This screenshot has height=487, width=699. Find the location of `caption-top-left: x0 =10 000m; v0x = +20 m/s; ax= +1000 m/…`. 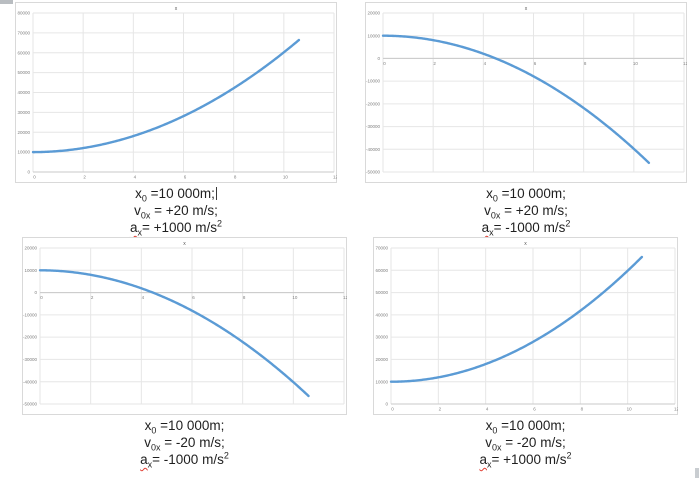

caption-top-left: x0 =10 000m; v0x = +20 m/s; ax= +1000 m/… is located at coordinates (176, 211).